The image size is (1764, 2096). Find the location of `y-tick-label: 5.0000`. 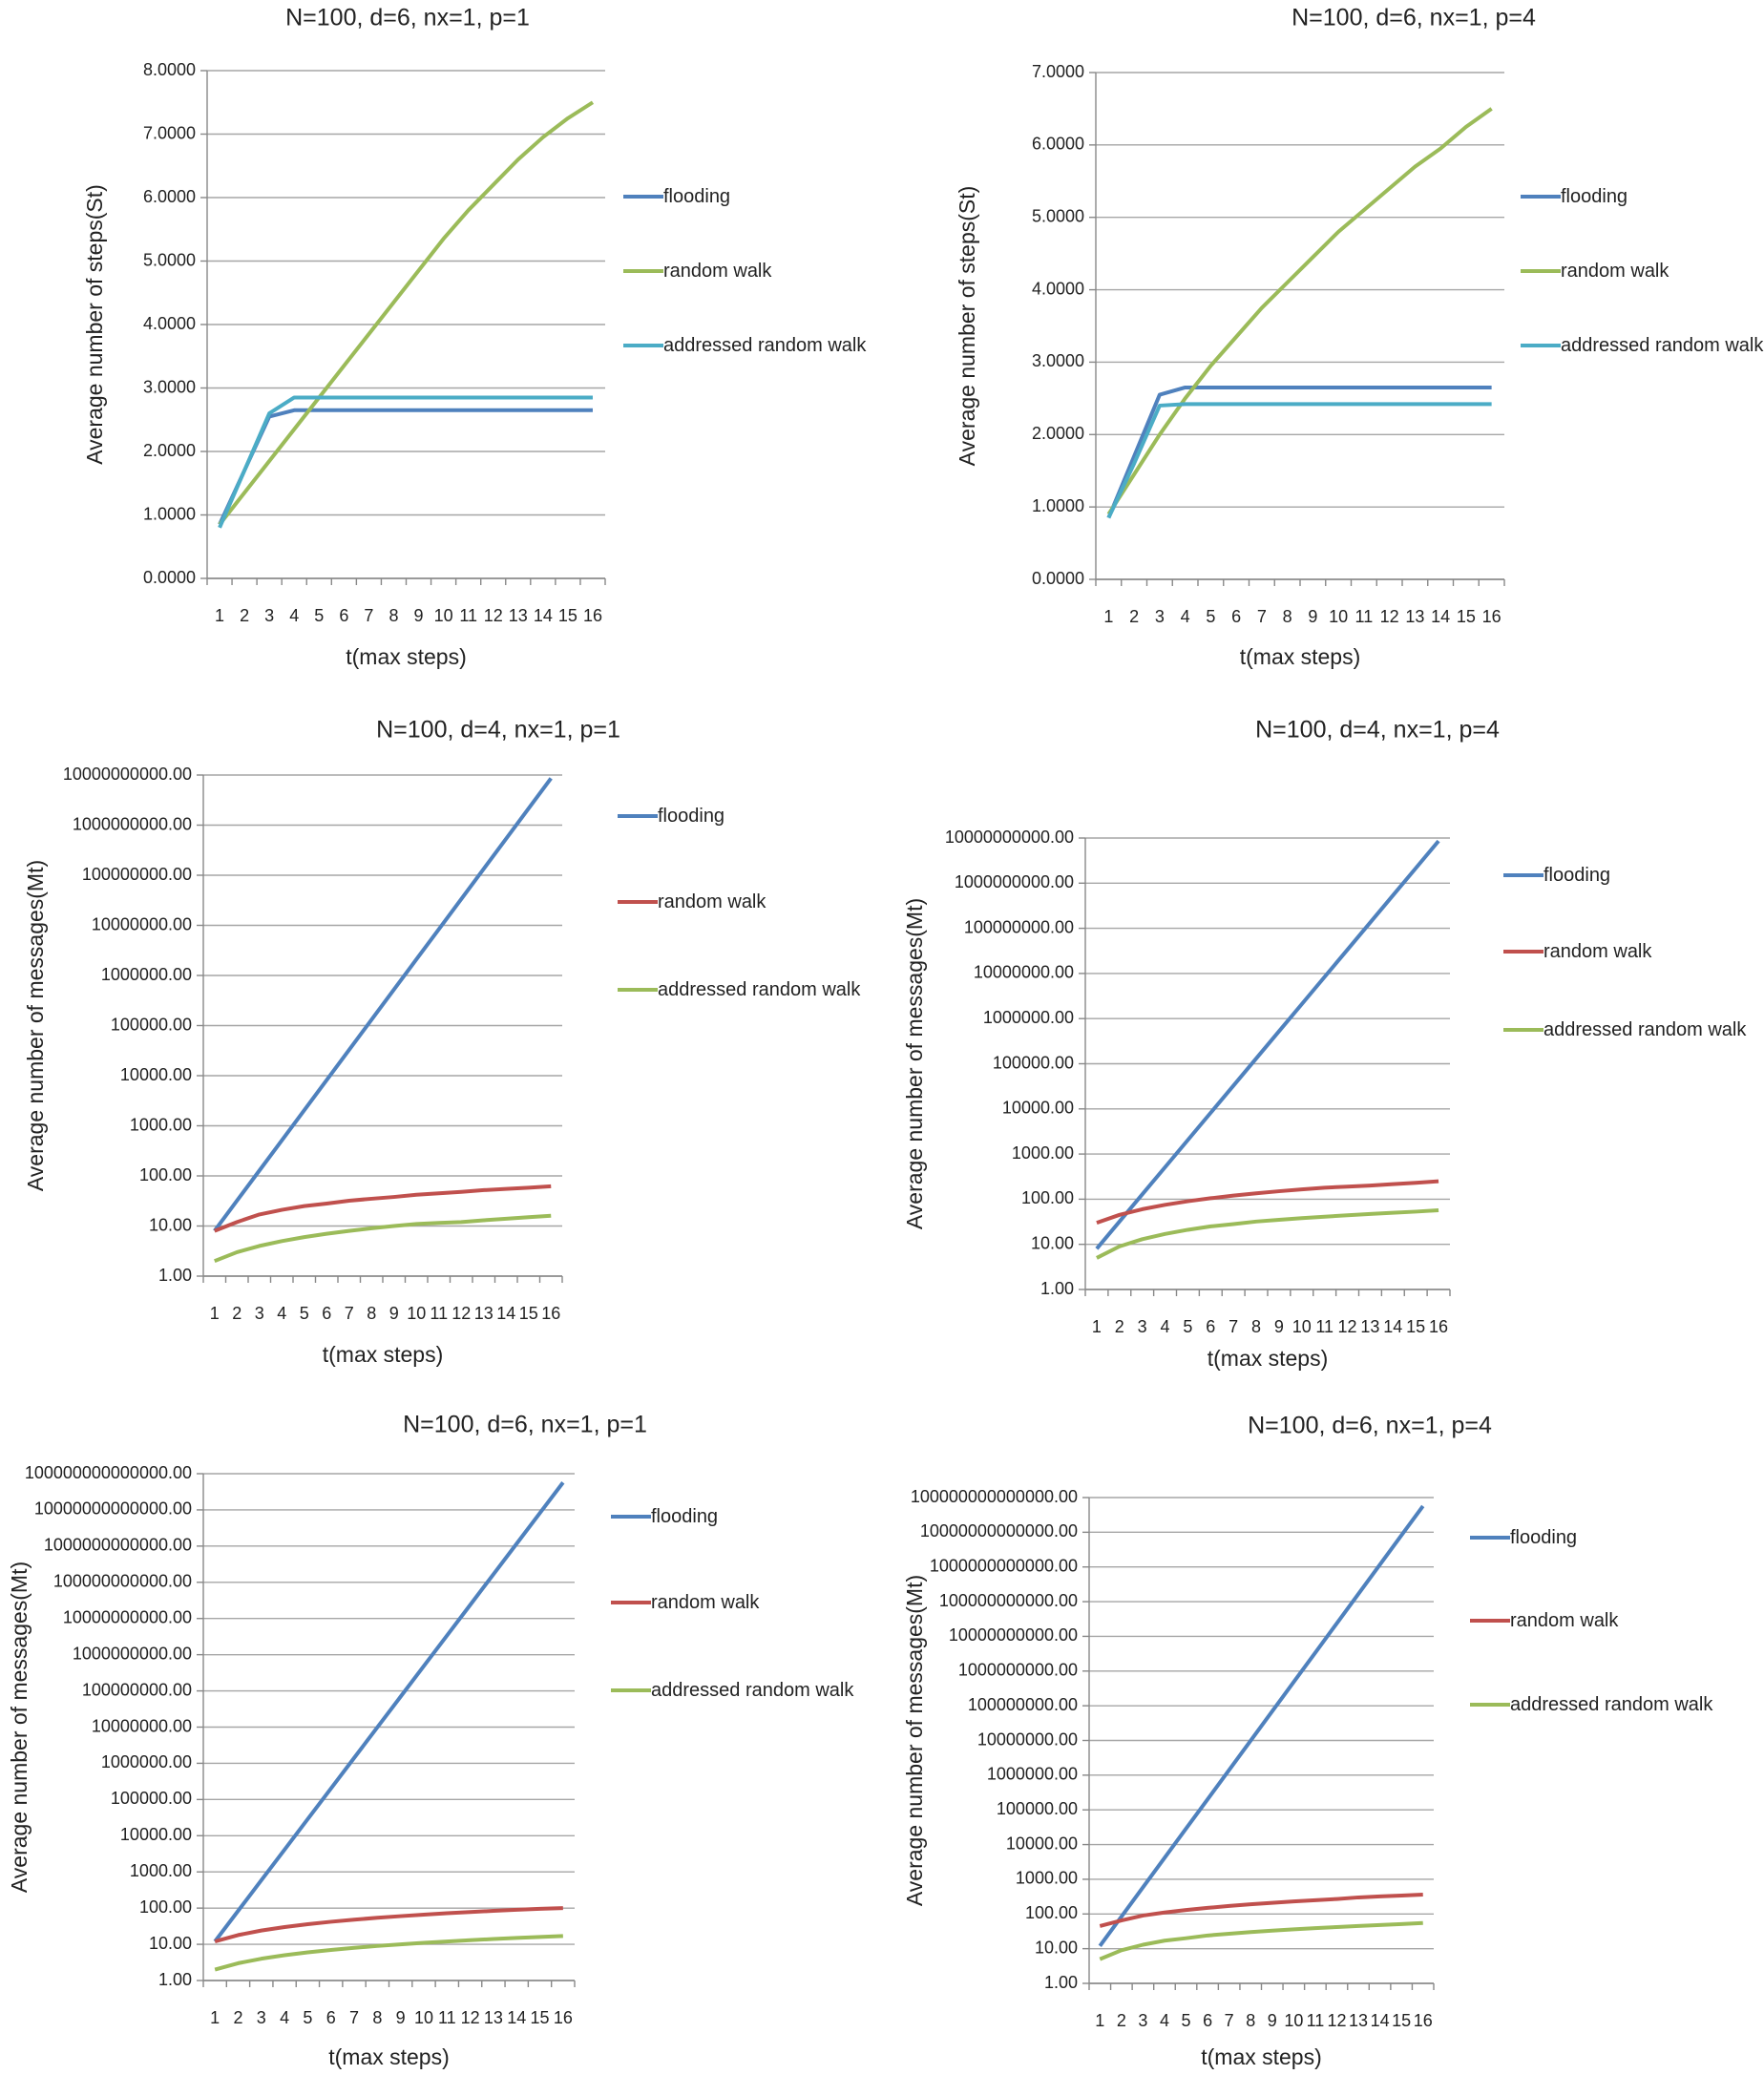

y-tick-label: 5.0000 is located at coordinates (170, 259).